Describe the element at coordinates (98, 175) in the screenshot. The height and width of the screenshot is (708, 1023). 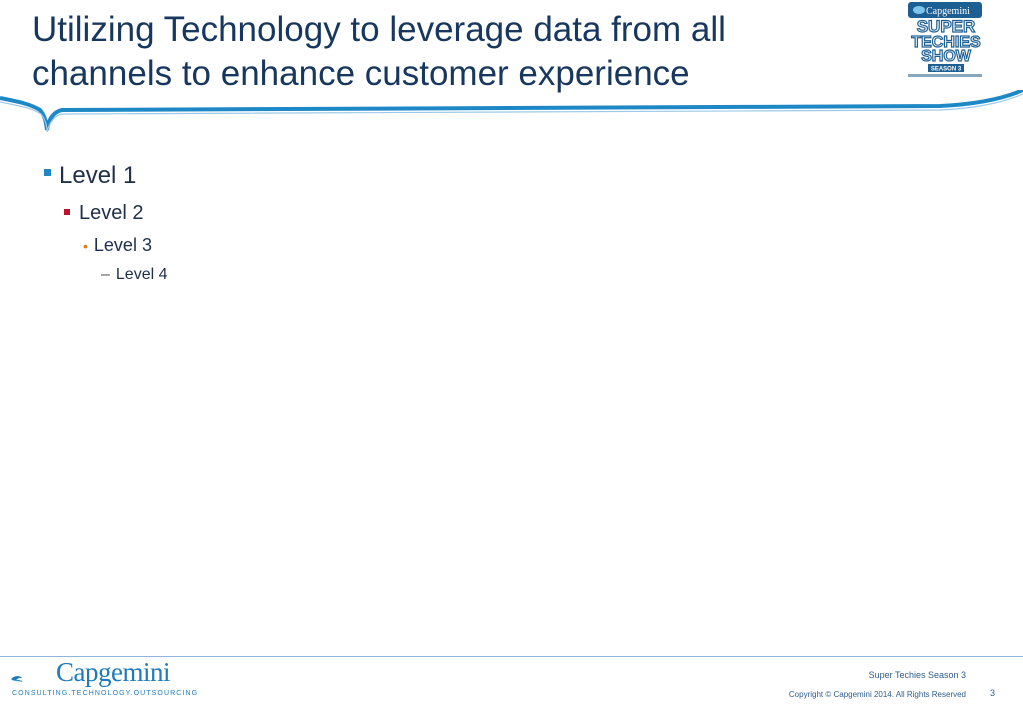
I see `bullet-level-1-text: Level 1` at that location.